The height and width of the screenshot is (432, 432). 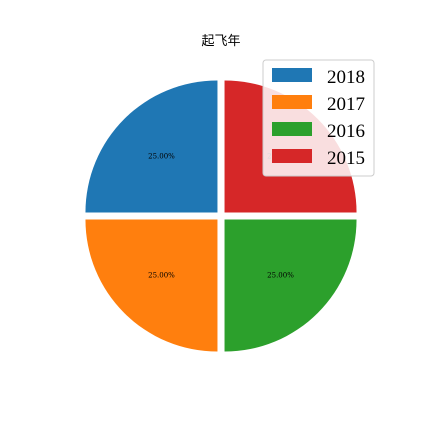 I want to click on legend-label-2017: 2017, so click(x=346, y=104).